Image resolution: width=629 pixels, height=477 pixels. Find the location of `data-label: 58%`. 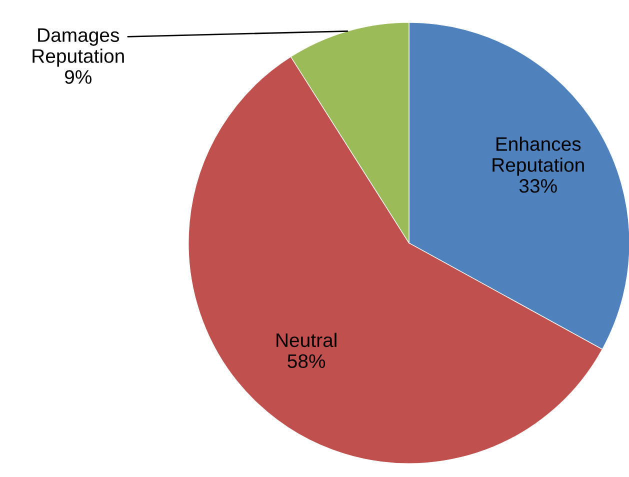

data-label: 58% is located at coordinates (307, 361).